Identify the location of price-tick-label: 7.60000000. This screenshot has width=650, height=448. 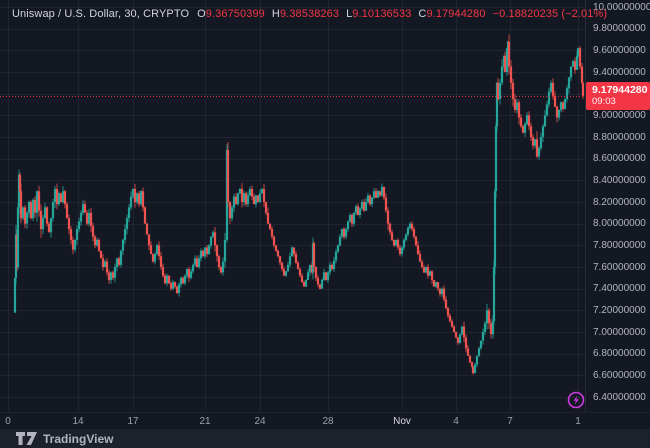
(619, 267).